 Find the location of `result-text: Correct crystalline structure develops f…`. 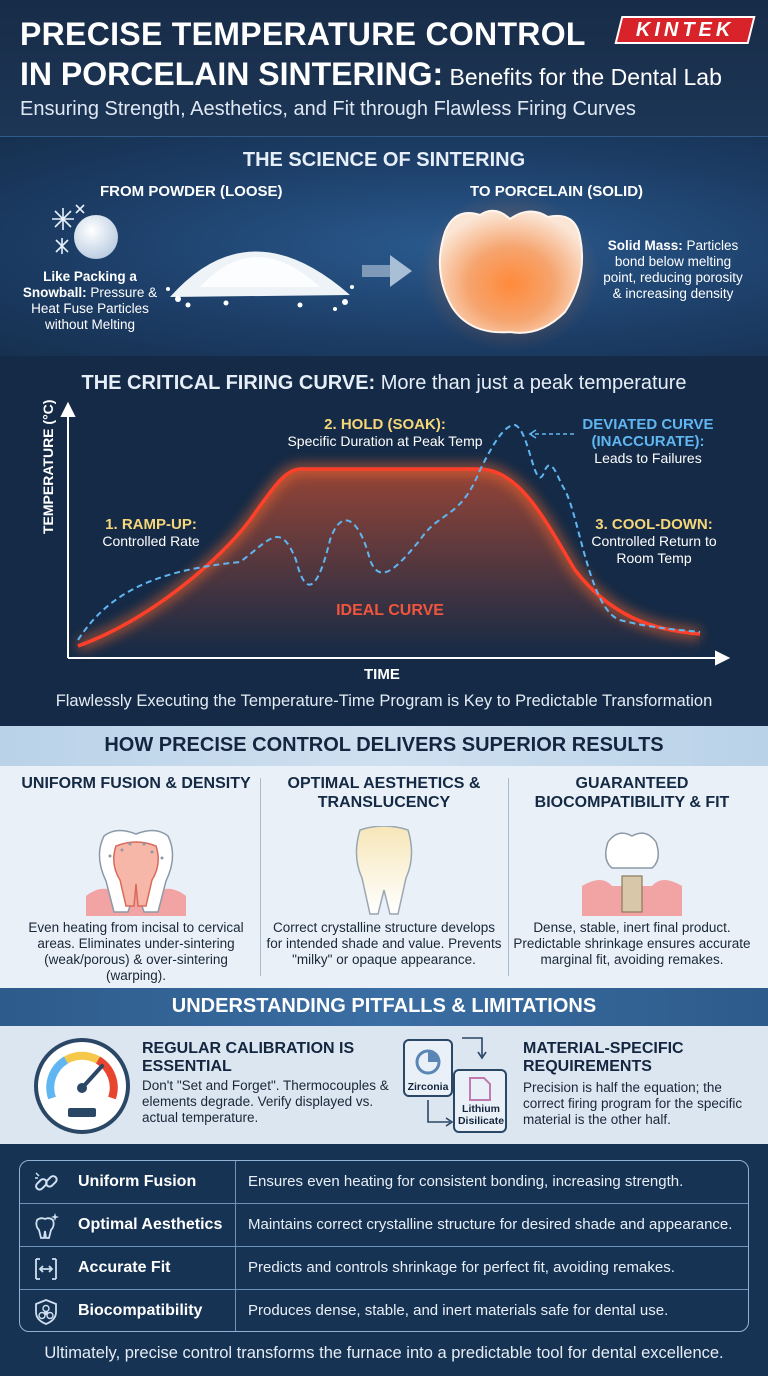

result-text: Correct crystalline structure develops f… is located at coordinates (384, 943).